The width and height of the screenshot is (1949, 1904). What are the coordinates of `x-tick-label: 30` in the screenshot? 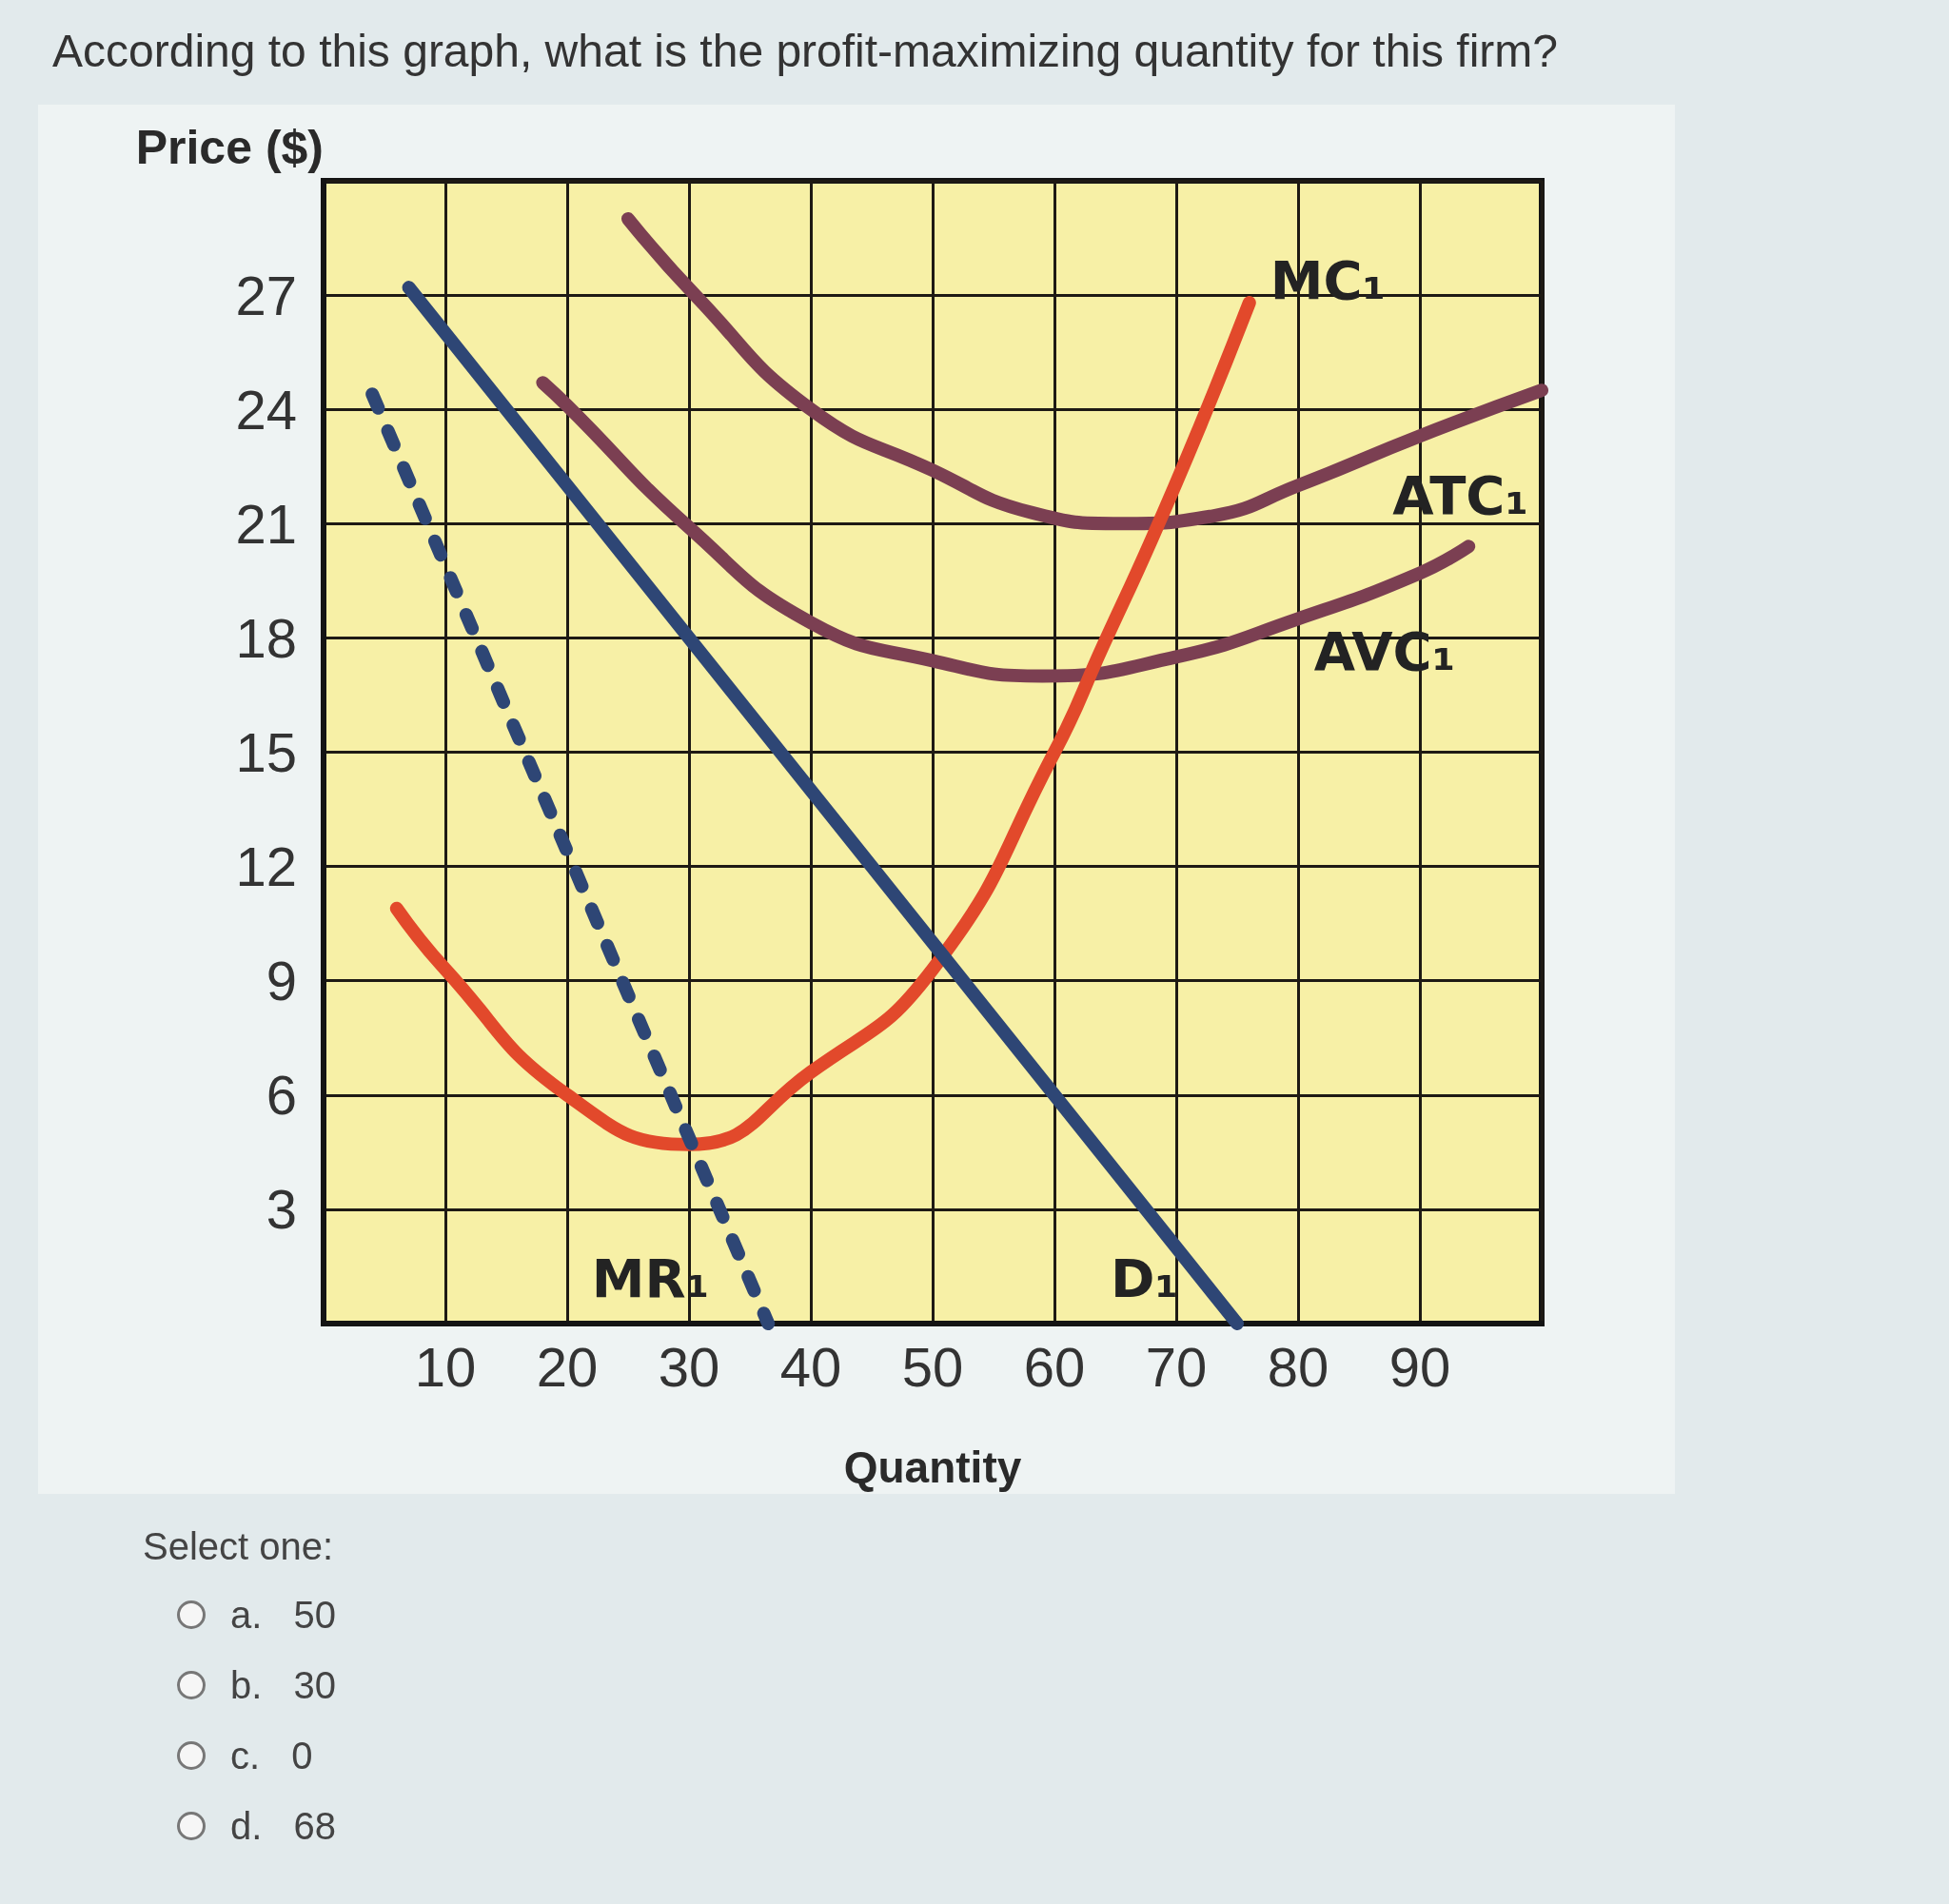 It's located at (689, 1366).